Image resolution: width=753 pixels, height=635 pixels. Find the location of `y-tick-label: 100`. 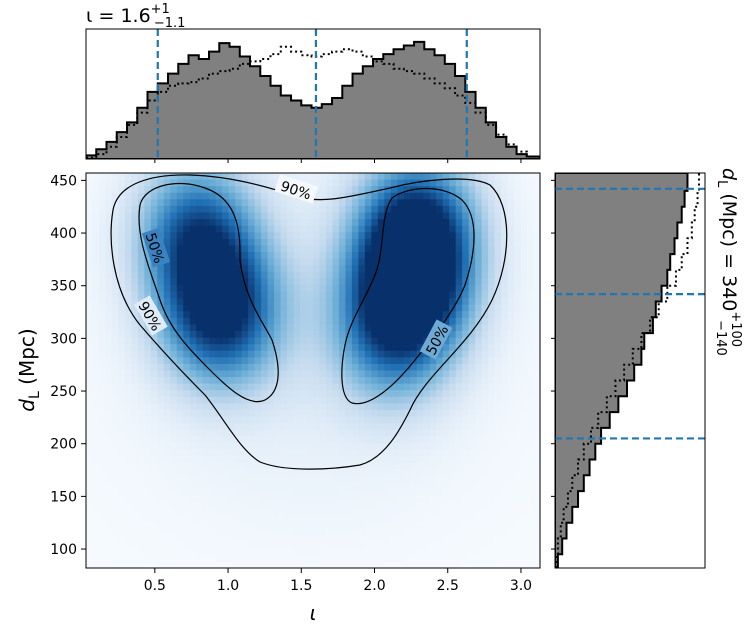

y-tick-label: 100 is located at coordinates (63, 550).